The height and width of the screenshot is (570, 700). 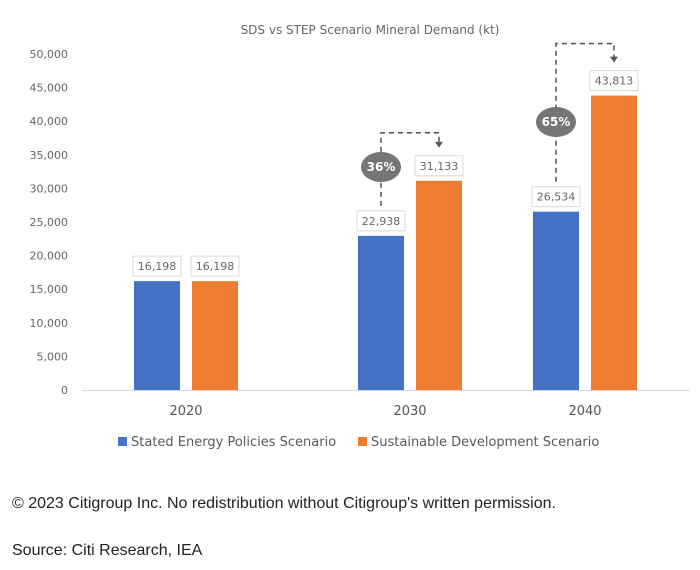 I want to click on data-label: 43,813, so click(x=614, y=81).